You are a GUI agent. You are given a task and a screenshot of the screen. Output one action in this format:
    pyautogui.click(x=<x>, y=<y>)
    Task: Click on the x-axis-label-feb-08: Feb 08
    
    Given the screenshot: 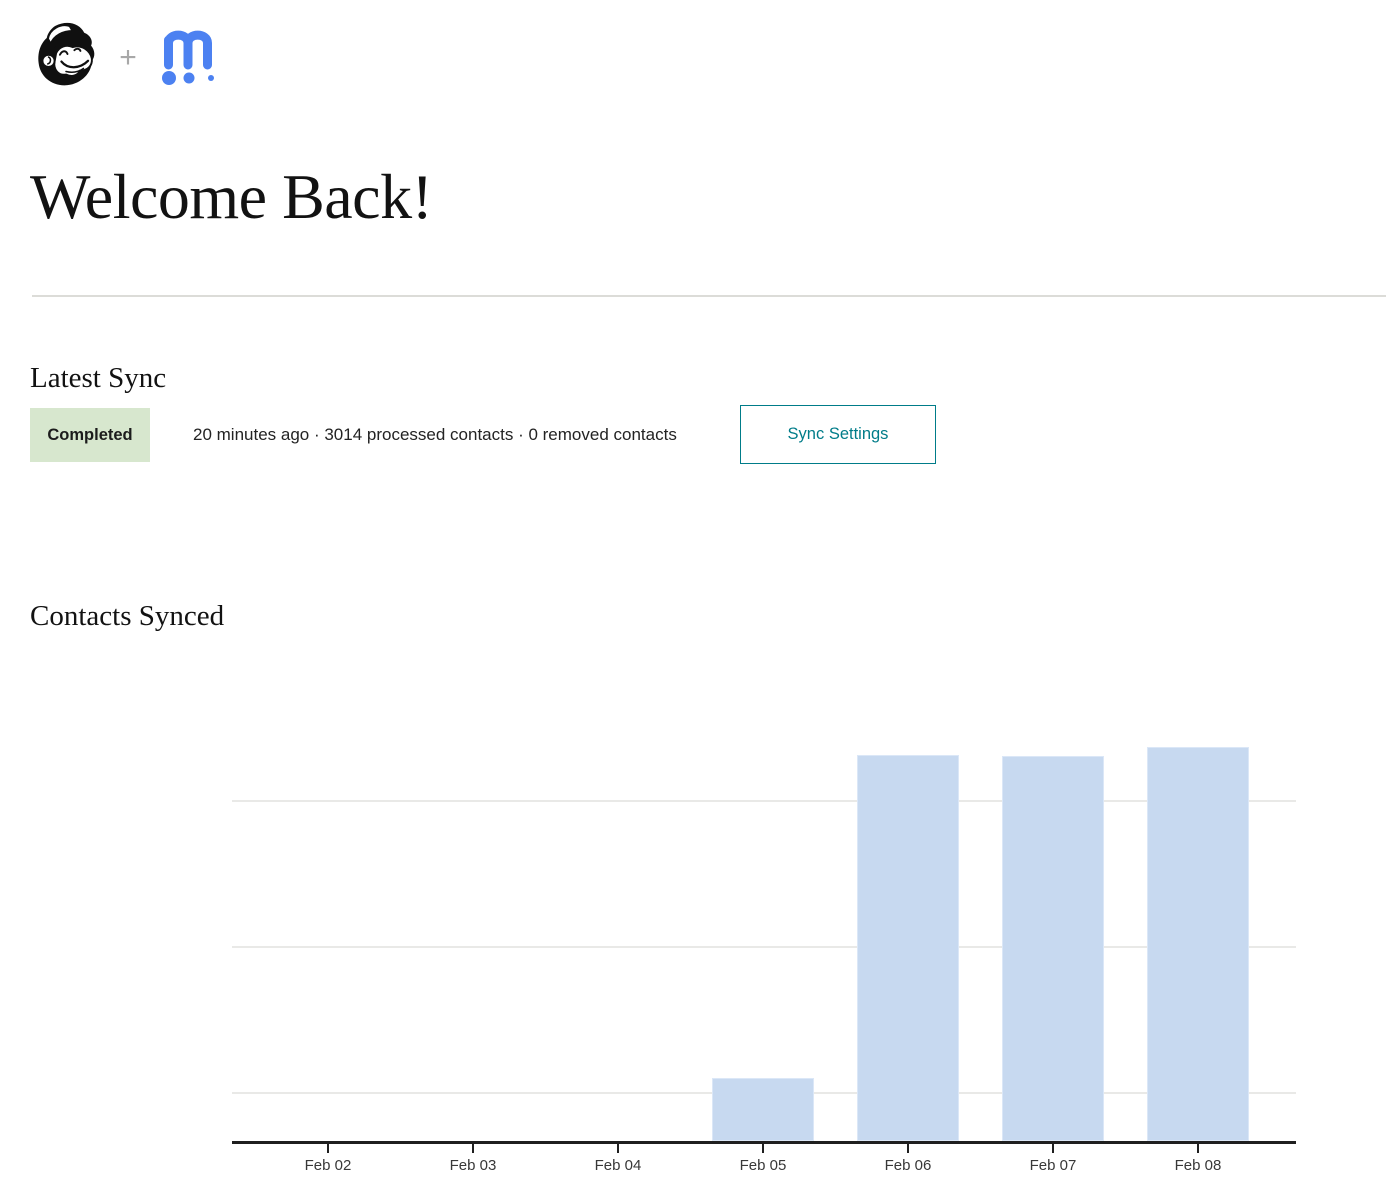 What is the action you would take?
    pyautogui.click(x=1198, y=1165)
    